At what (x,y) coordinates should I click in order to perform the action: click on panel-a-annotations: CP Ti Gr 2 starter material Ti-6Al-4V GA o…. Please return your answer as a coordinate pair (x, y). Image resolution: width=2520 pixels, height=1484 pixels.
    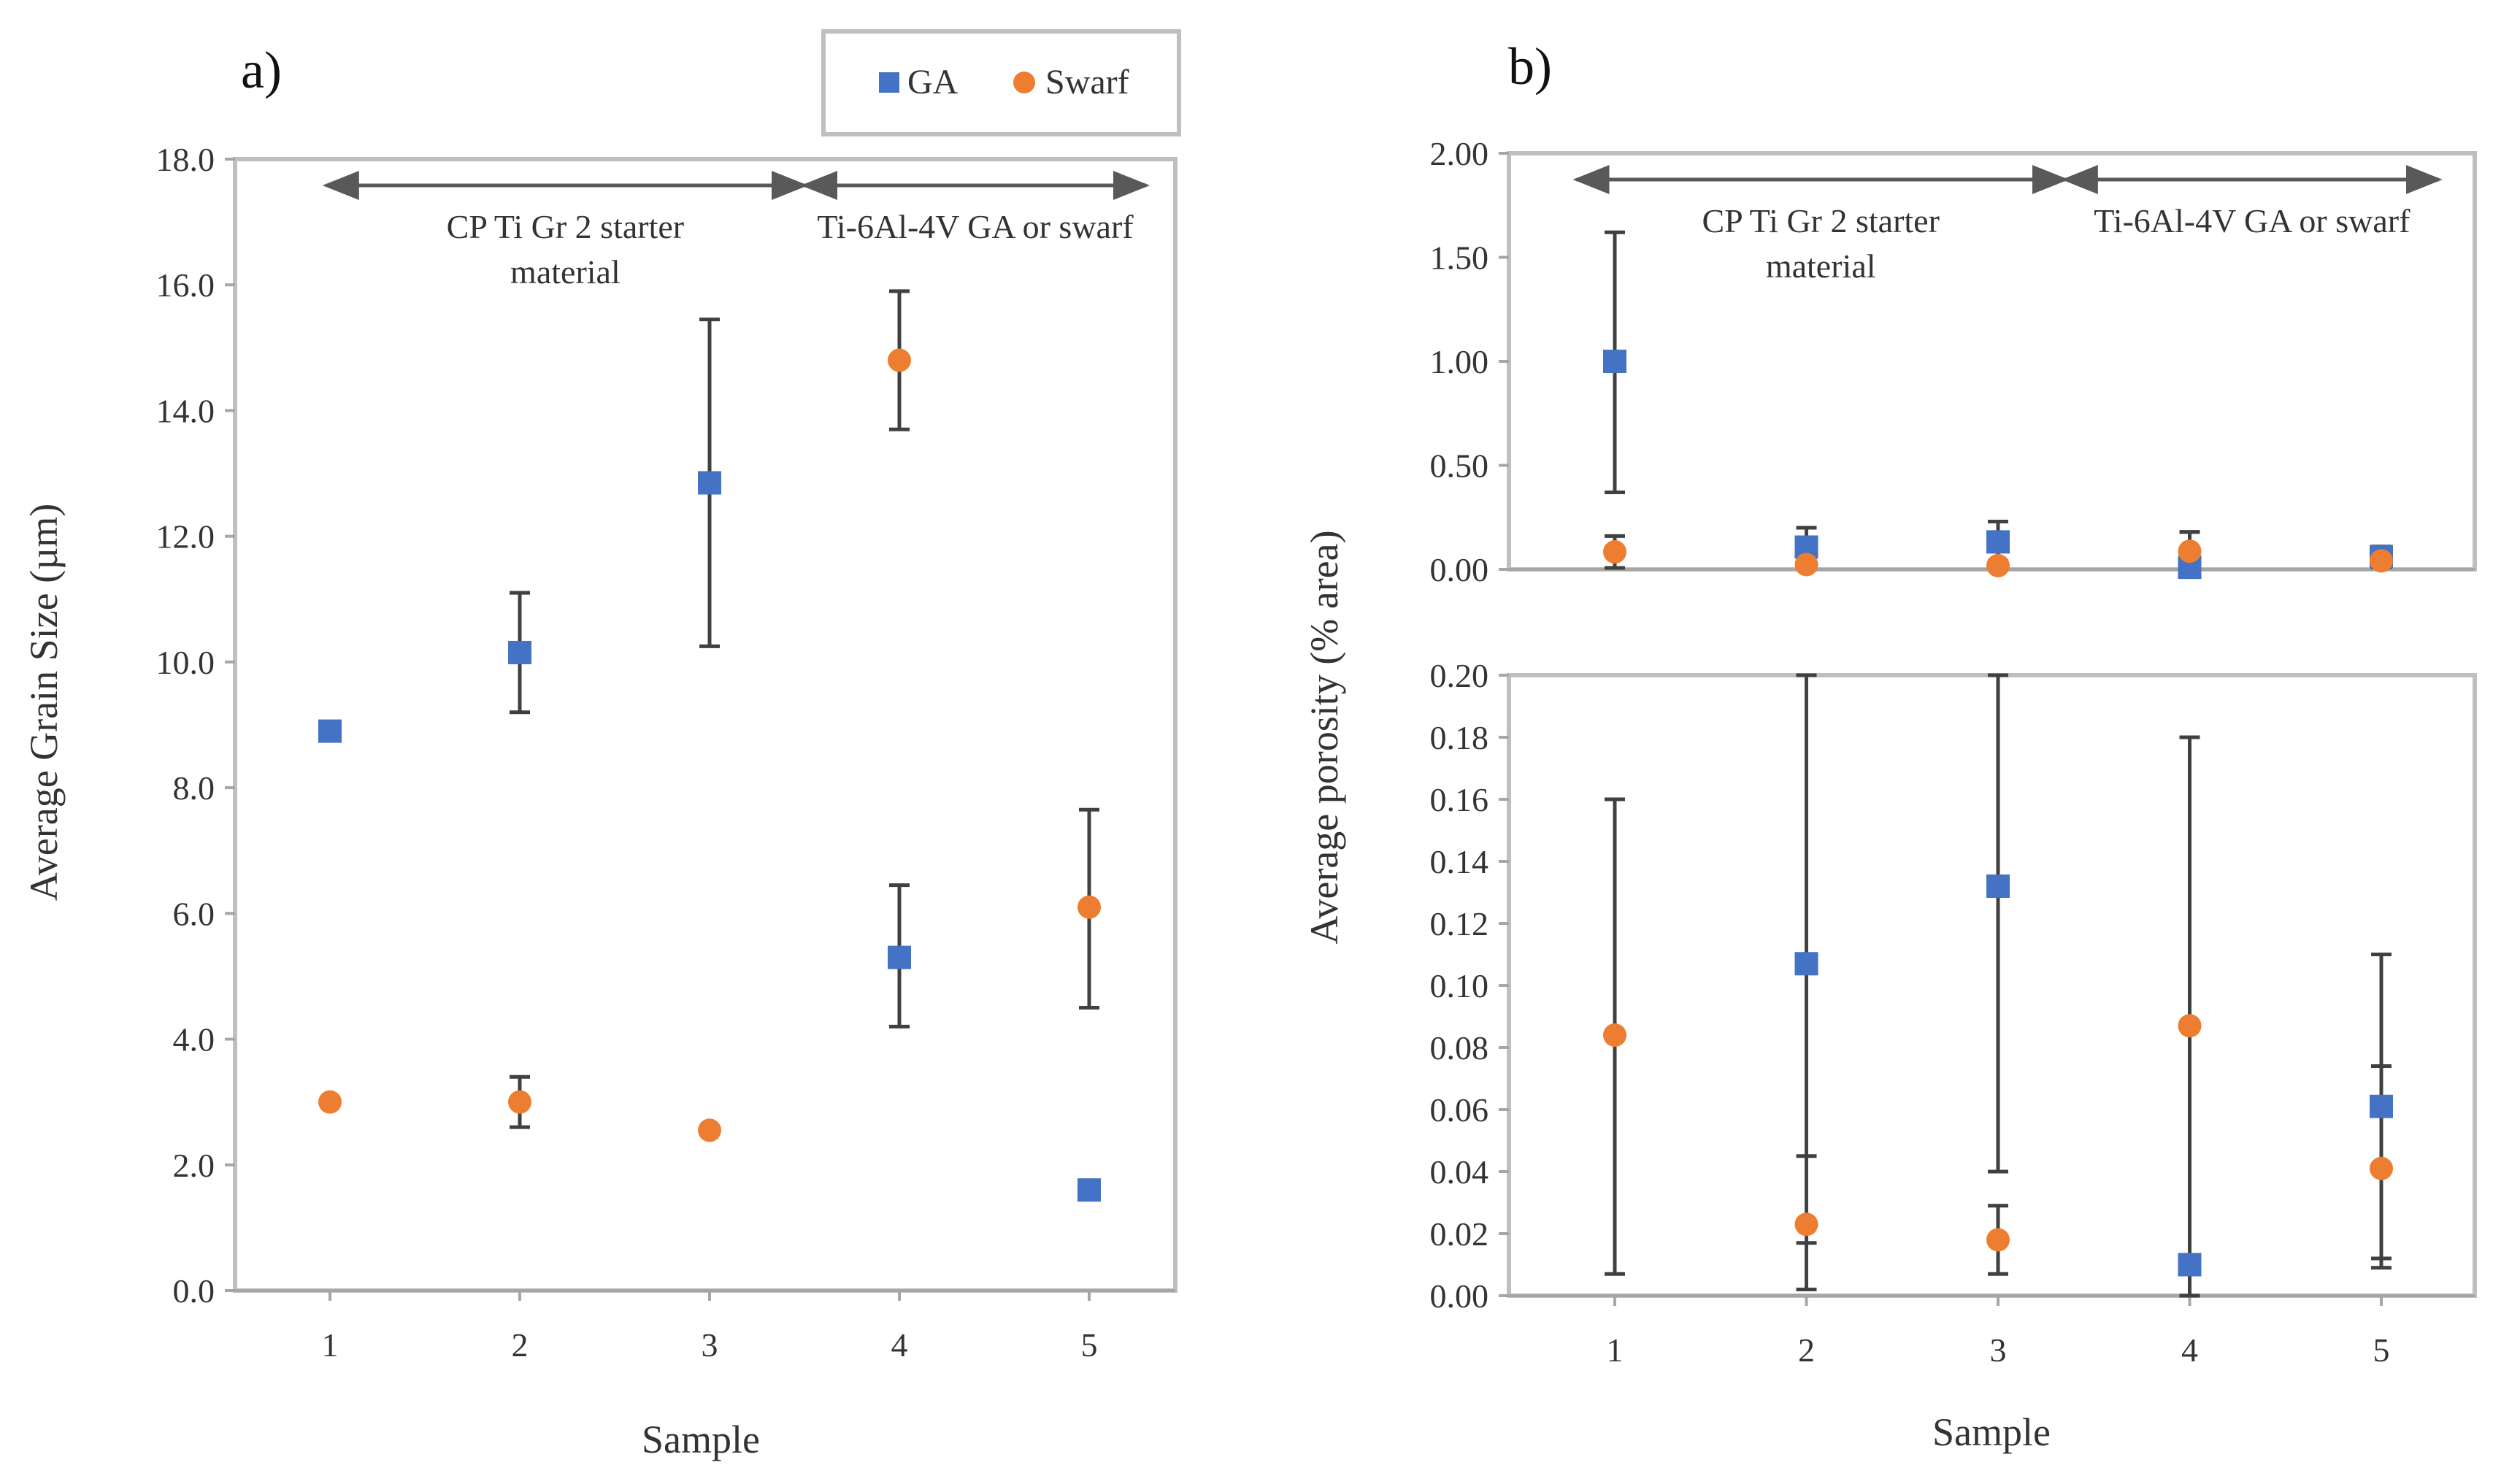
    Looking at the image, I should click on (736, 231).